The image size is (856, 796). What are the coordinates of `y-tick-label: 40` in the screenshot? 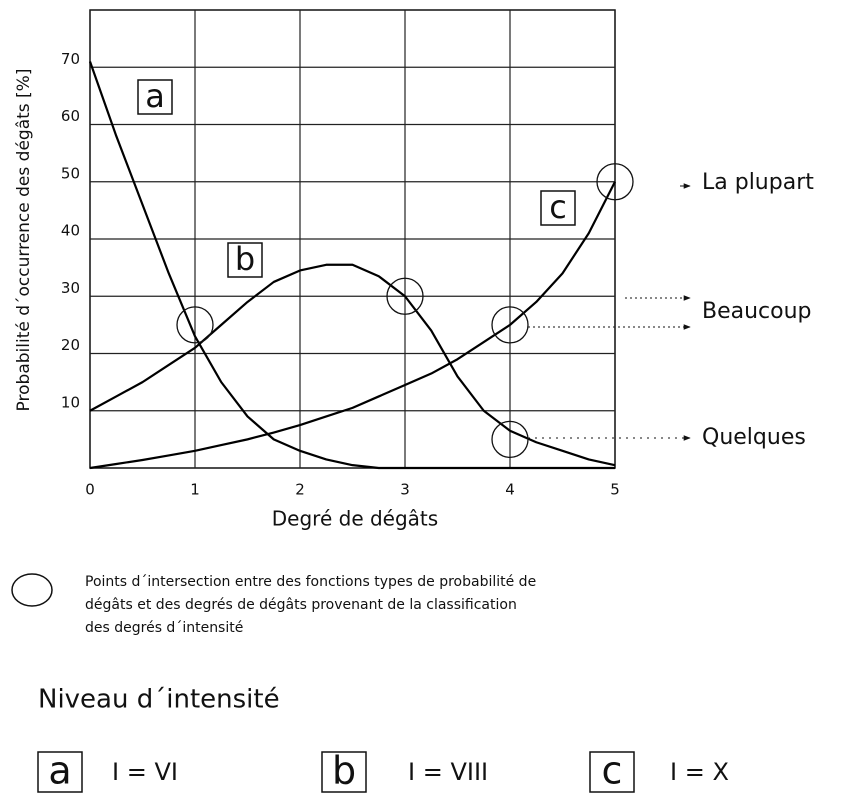 It's located at (70, 231).